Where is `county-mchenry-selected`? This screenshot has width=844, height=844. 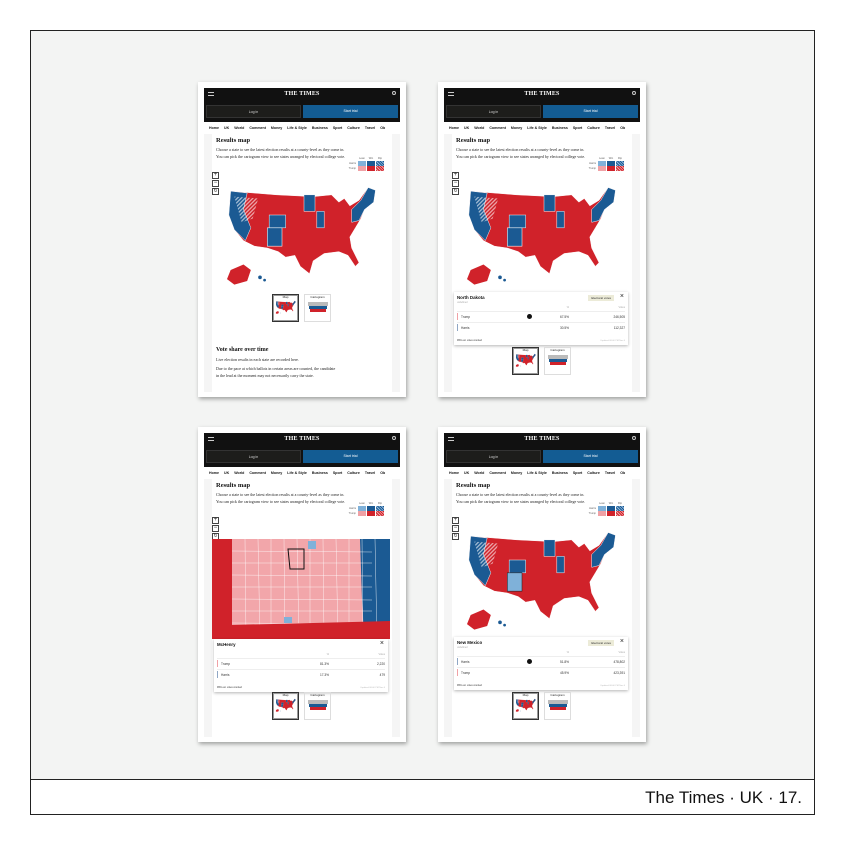 county-mchenry-selected is located at coordinates (296, 559).